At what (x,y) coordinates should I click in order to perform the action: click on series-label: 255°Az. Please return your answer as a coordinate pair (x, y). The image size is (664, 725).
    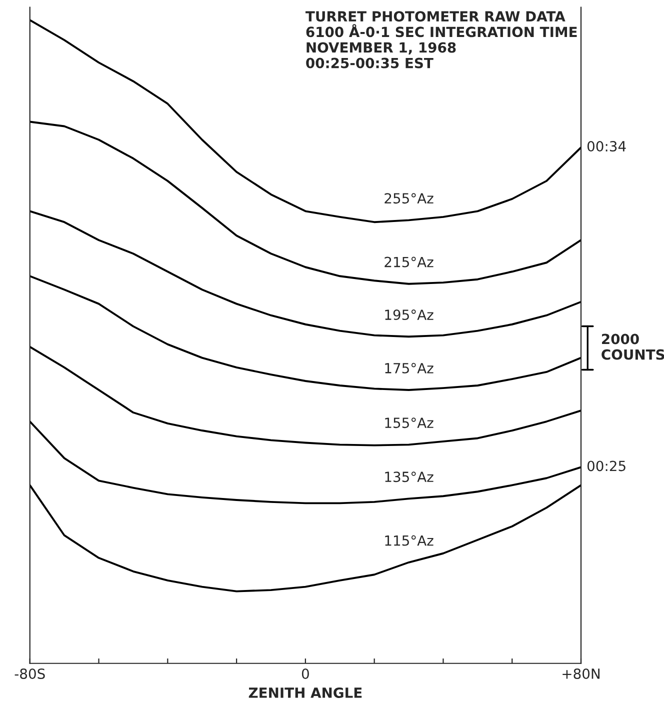
    Looking at the image, I should click on (409, 198).